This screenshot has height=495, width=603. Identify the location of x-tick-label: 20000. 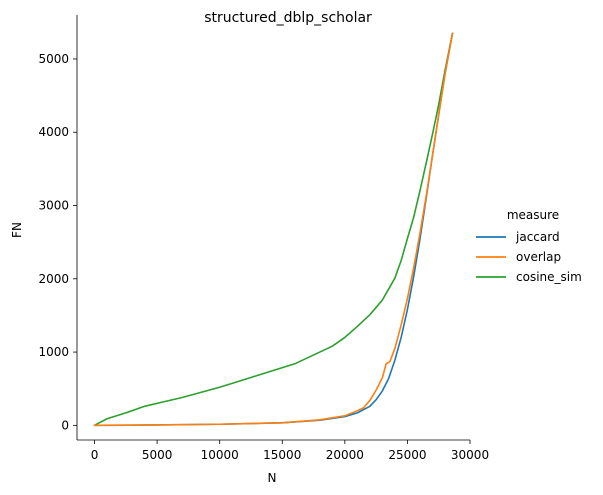
(345, 455).